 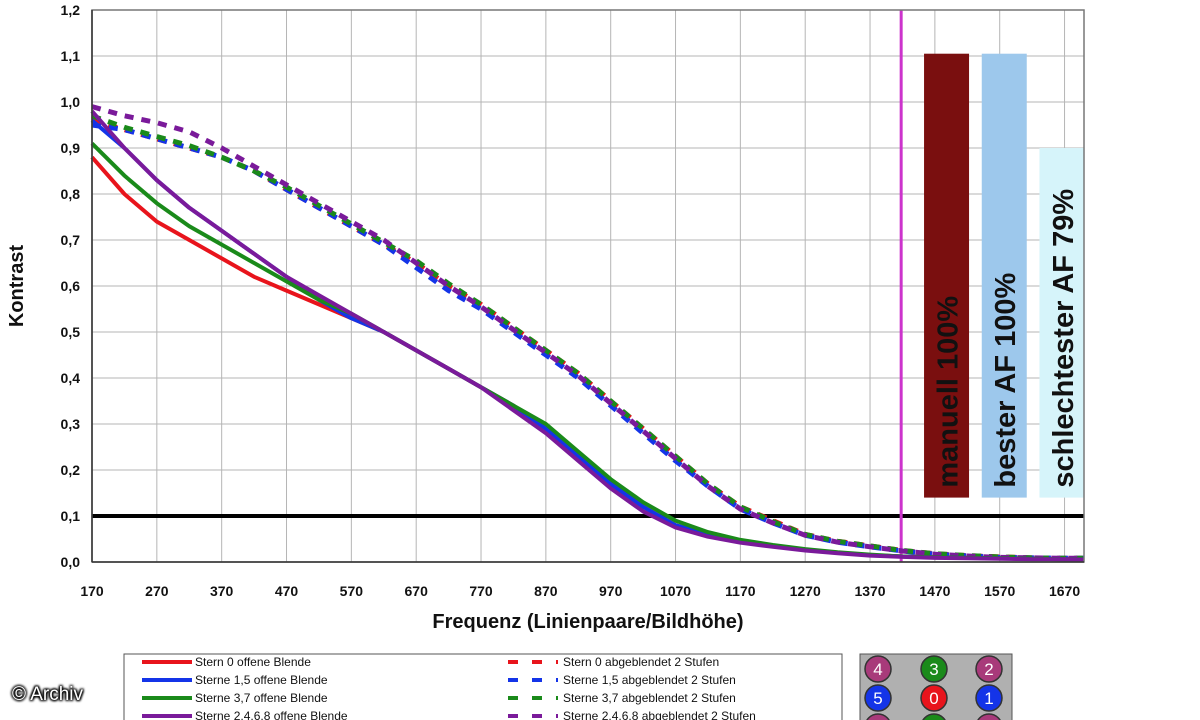 I want to click on star-badge-label: 4, so click(x=877, y=669).